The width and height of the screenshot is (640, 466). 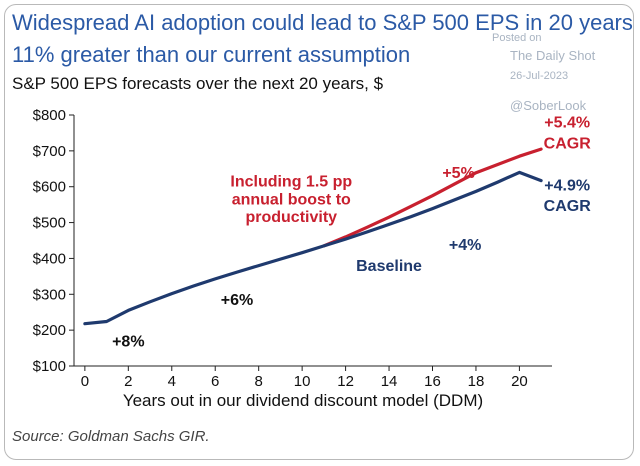 What do you see at coordinates (49, 258) in the screenshot?
I see `y-tick-label: $400` at bounding box center [49, 258].